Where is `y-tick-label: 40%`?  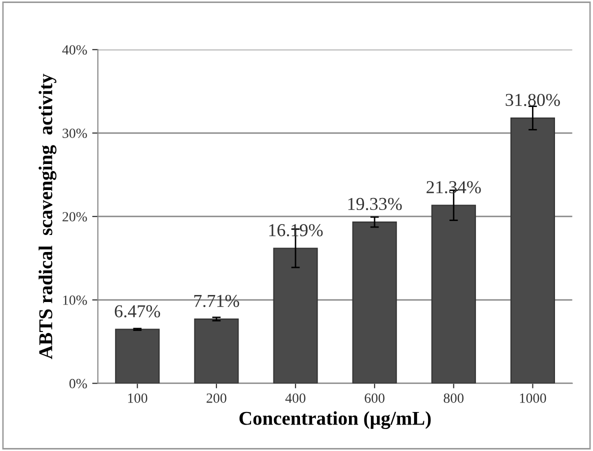
y-tick-label: 40% is located at coordinates (74, 50).